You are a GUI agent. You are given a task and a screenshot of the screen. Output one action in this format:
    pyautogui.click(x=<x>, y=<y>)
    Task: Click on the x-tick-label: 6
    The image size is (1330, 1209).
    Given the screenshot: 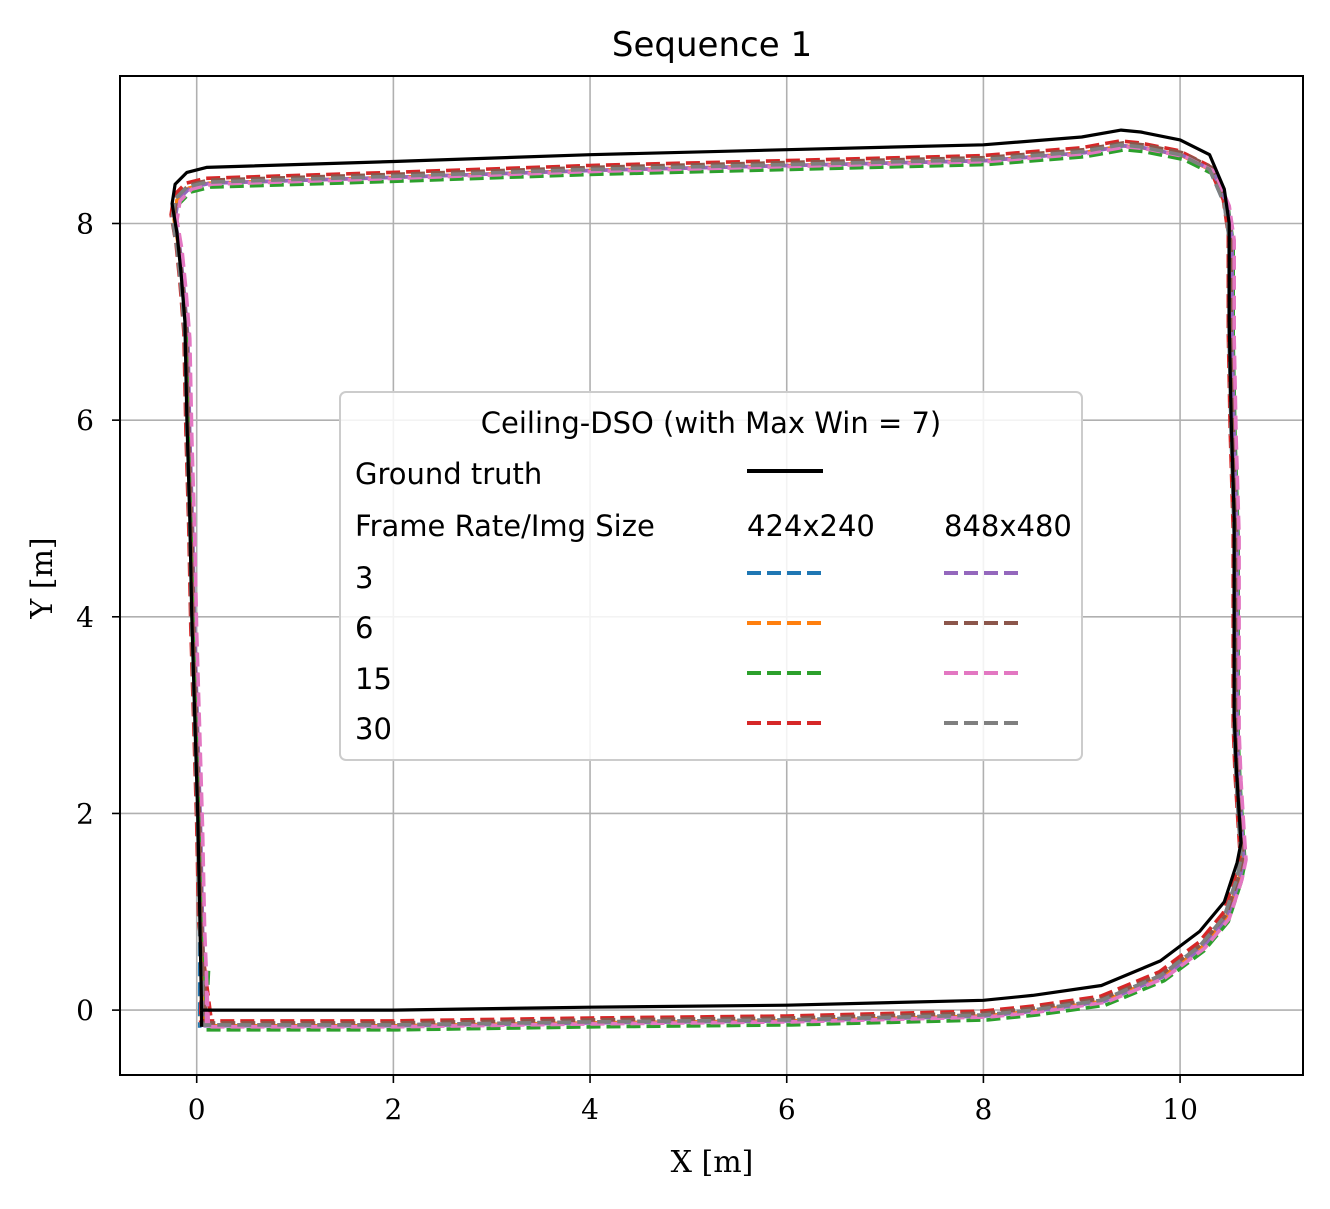 What is the action you would take?
    pyautogui.click(x=787, y=1109)
    